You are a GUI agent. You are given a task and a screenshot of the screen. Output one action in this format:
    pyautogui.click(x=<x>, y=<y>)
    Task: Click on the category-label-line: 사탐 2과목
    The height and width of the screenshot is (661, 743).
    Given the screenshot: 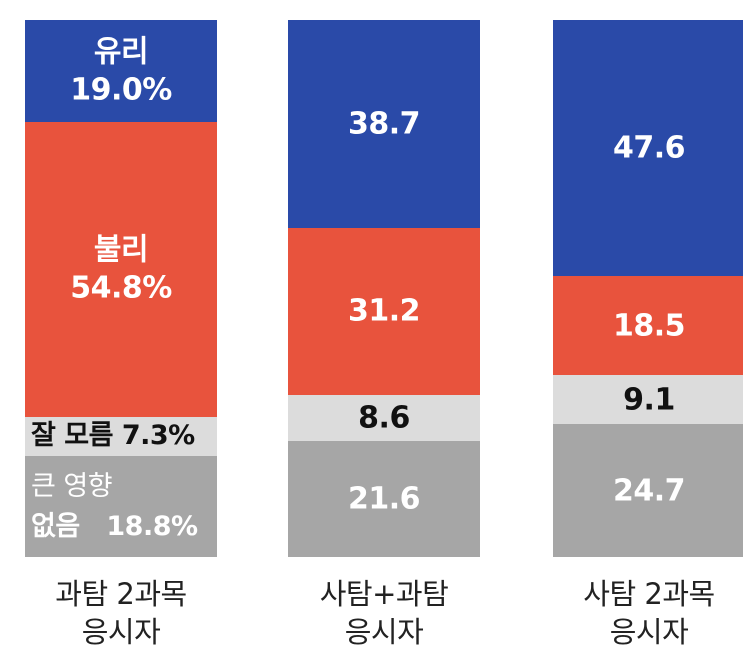 What is the action you would take?
    pyautogui.click(x=649, y=594)
    